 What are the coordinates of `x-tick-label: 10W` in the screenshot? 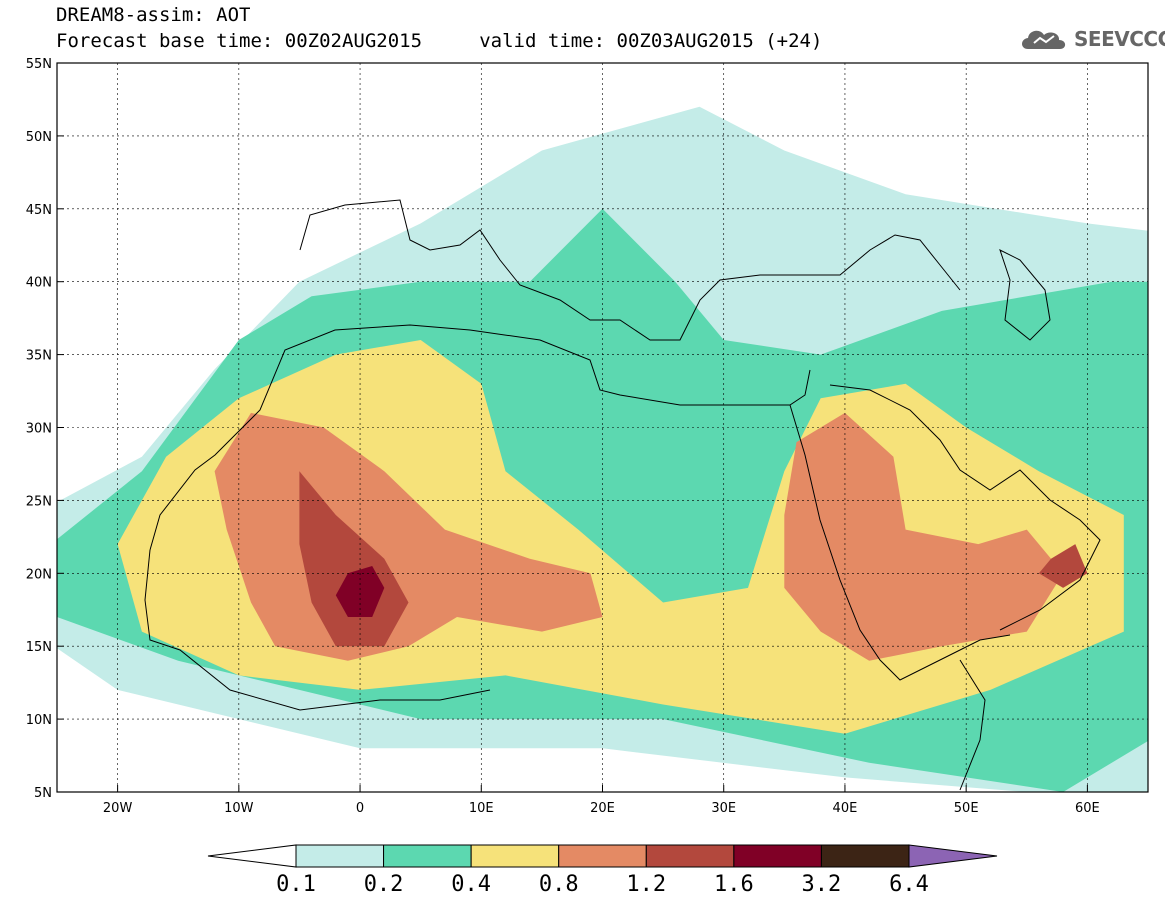 It's located at (239, 808).